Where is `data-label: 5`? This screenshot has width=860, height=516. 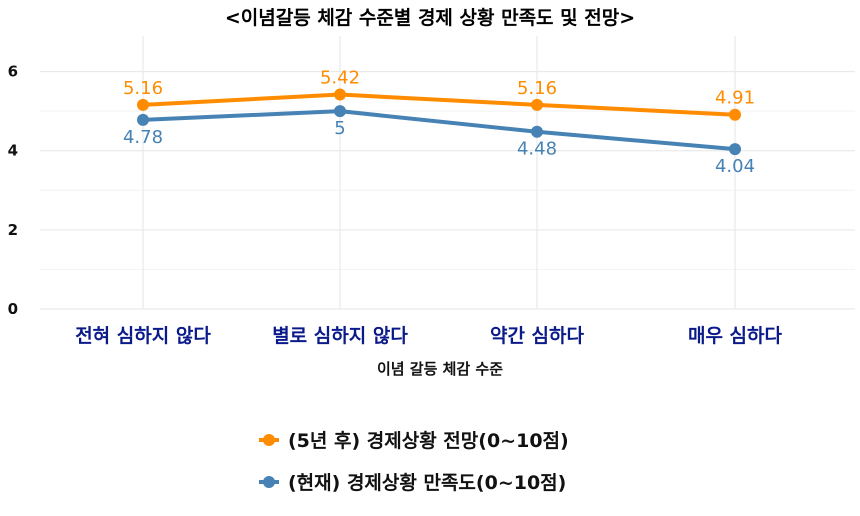 data-label: 5 is located at coordinates (339, 128).